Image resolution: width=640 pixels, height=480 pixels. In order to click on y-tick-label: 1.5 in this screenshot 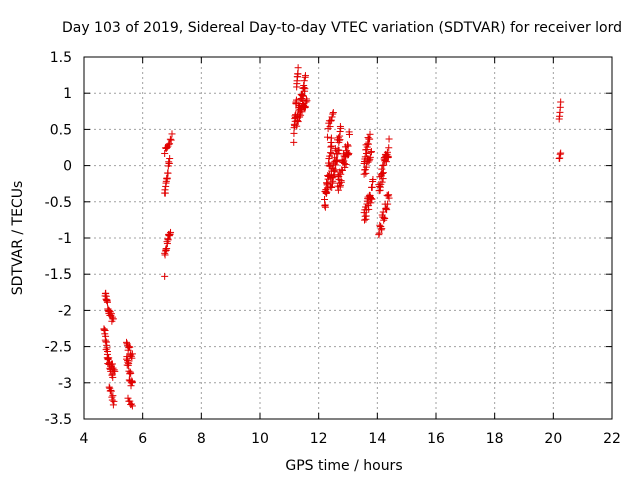, I will do `click(61, 58)`.